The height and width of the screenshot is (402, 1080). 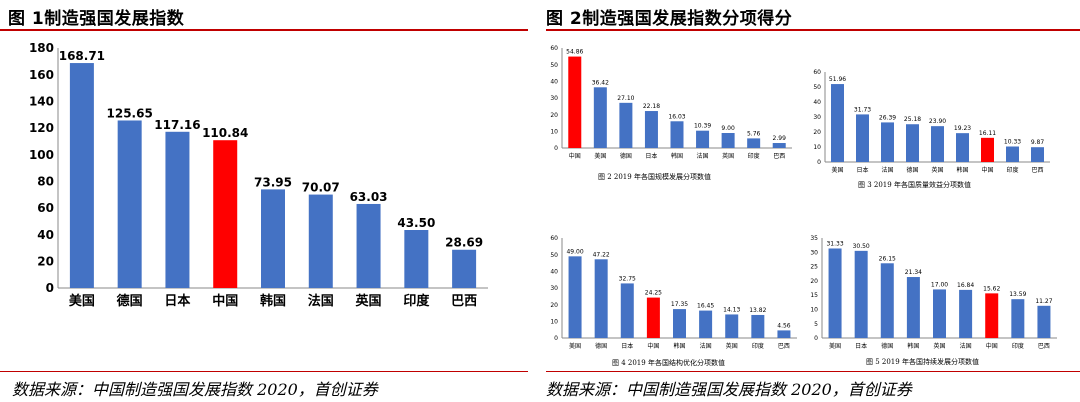 What do you see at coordinates (922, 362) in the screenshot?
I see `caption-sustain: 图 5 2019 年各国持续发展分项数值` at bounding box center [922, 362].